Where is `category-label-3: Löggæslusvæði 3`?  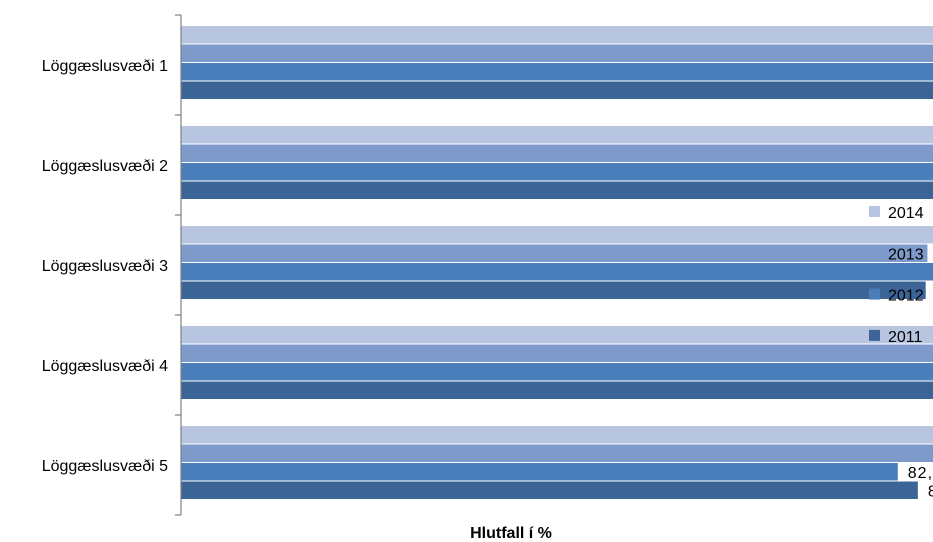 category-label-3: Löggæslusvæði 3 is located at coordinates (105, 266).